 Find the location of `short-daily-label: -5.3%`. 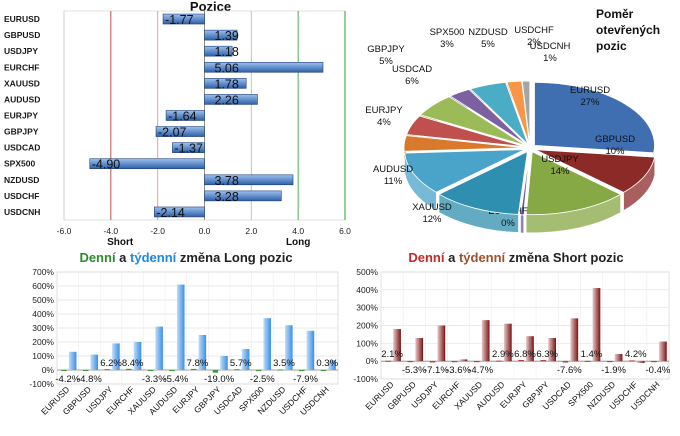

short-daily-label: -5.3% is located at coordinates (414, 370).